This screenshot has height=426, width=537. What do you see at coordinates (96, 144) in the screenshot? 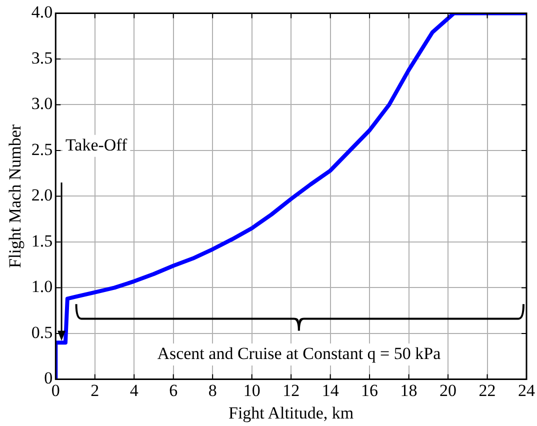
I see `annotation: Take-Off` at bounding box center [96, 144].